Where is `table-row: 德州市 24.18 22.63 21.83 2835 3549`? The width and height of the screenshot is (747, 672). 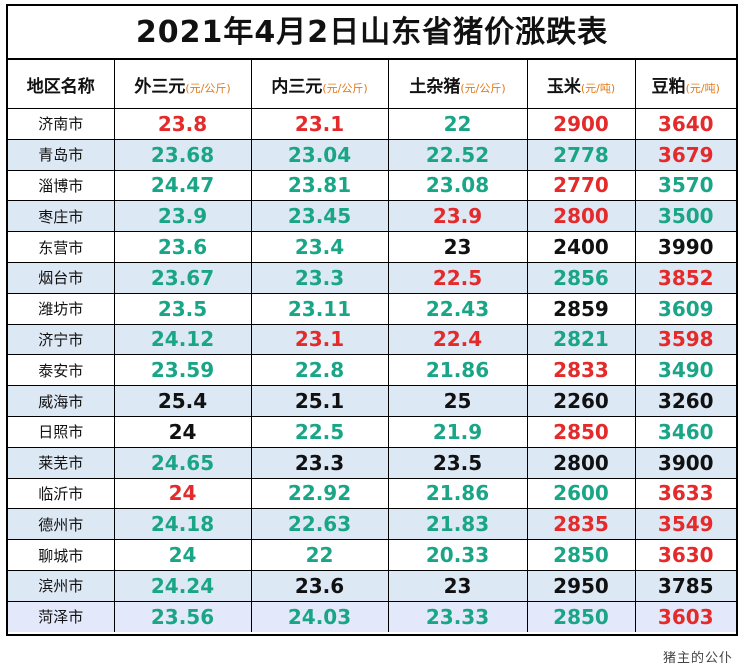 table-row: 德州市 24.18 22.63 21.83 2835 3549 is located at coordinates (372, 524).